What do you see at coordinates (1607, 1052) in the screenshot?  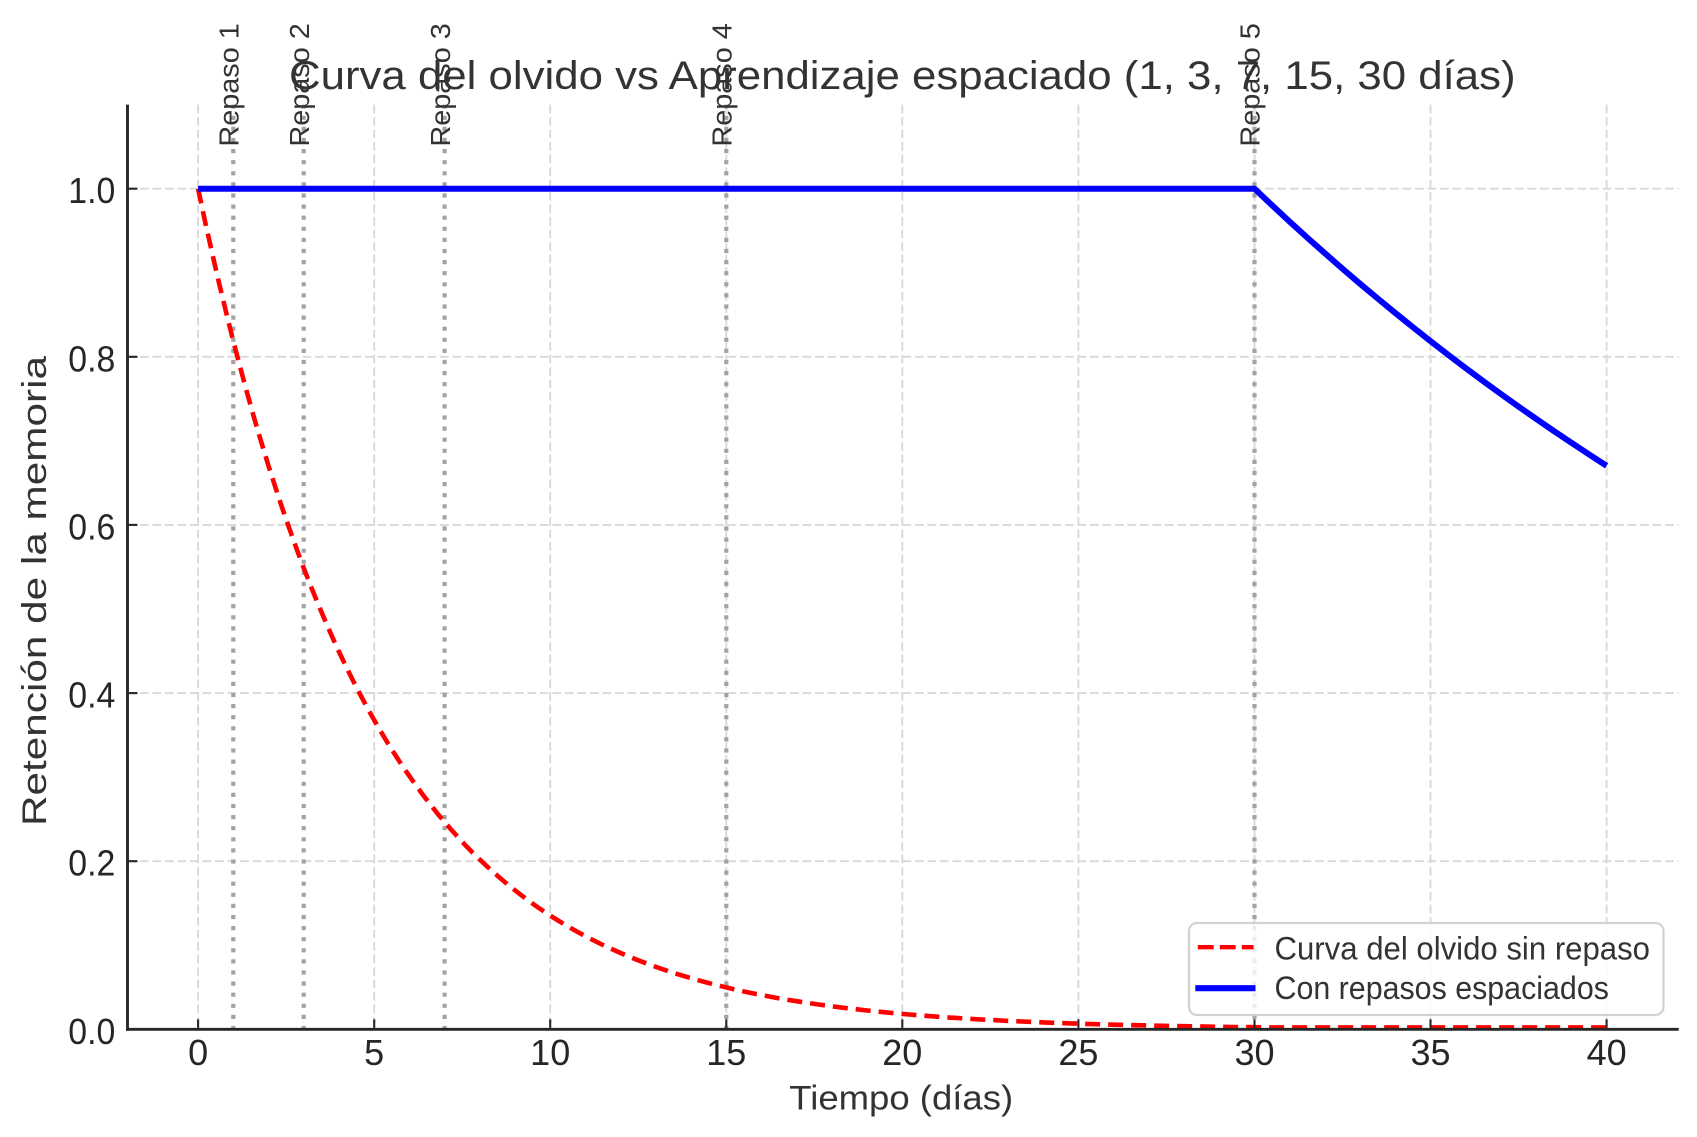 I see `svg-text: 40` at bounding box center [1607, 1052].